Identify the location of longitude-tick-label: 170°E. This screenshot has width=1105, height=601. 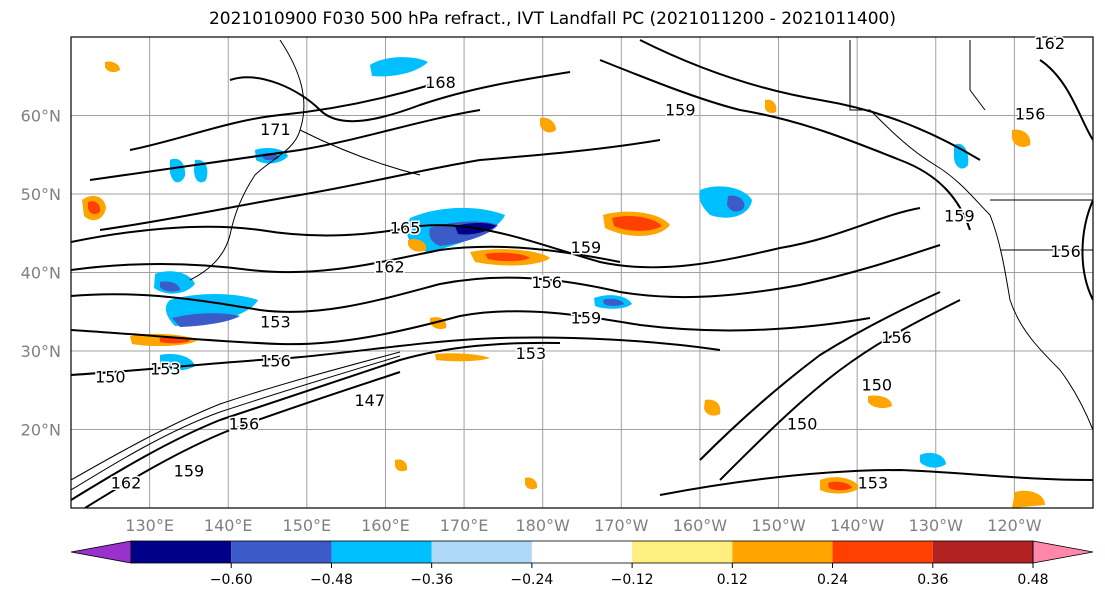
(464, 525).